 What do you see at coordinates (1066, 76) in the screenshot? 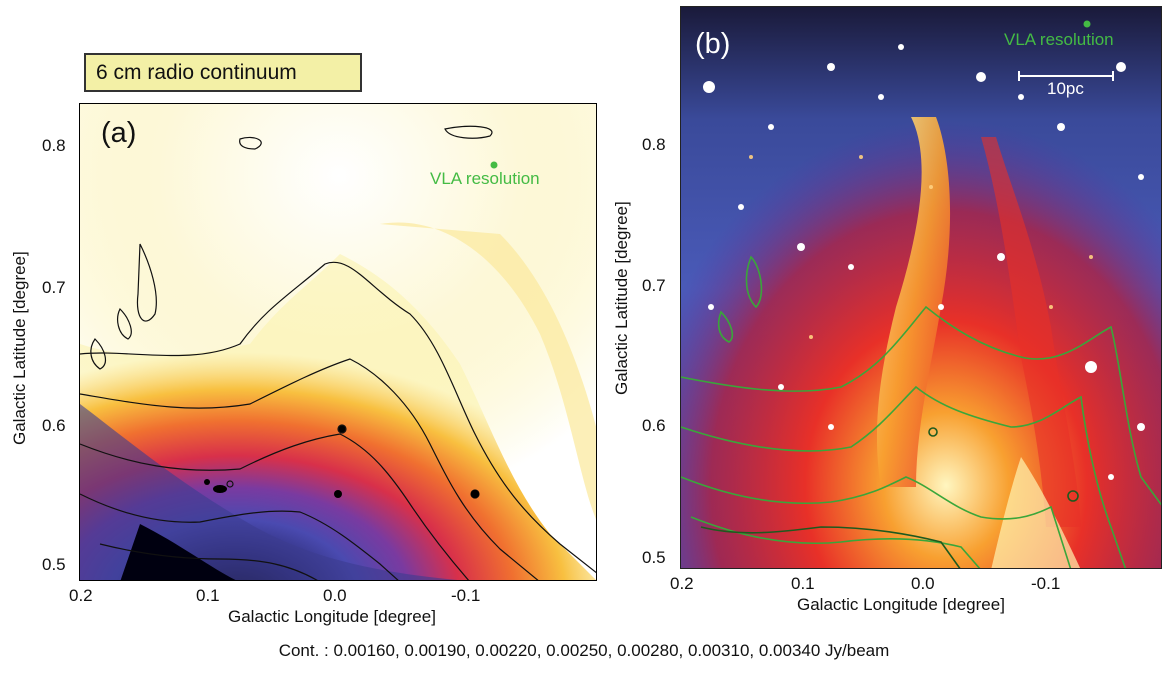
I see `panel-b-scale-bar` at bounding box center [1066, 76].